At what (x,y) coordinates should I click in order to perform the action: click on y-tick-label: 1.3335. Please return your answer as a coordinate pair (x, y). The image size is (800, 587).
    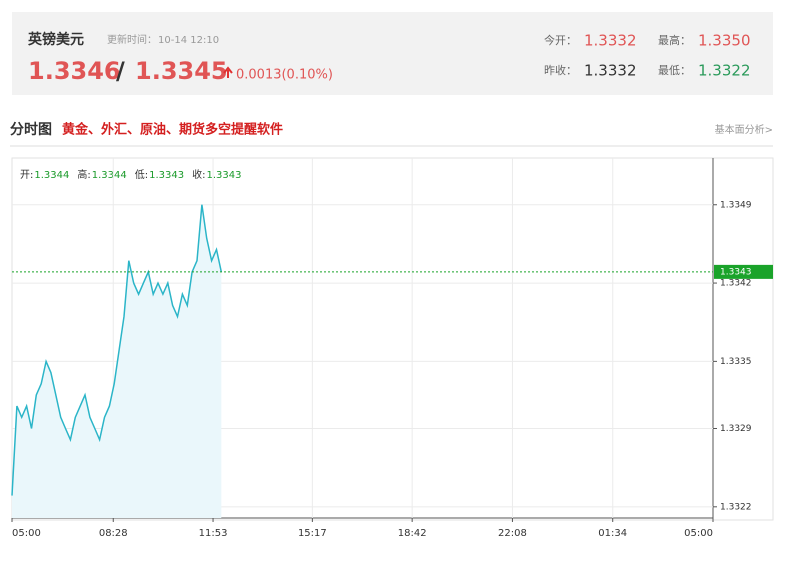
    Looking at the image, I should click on (736, 362).